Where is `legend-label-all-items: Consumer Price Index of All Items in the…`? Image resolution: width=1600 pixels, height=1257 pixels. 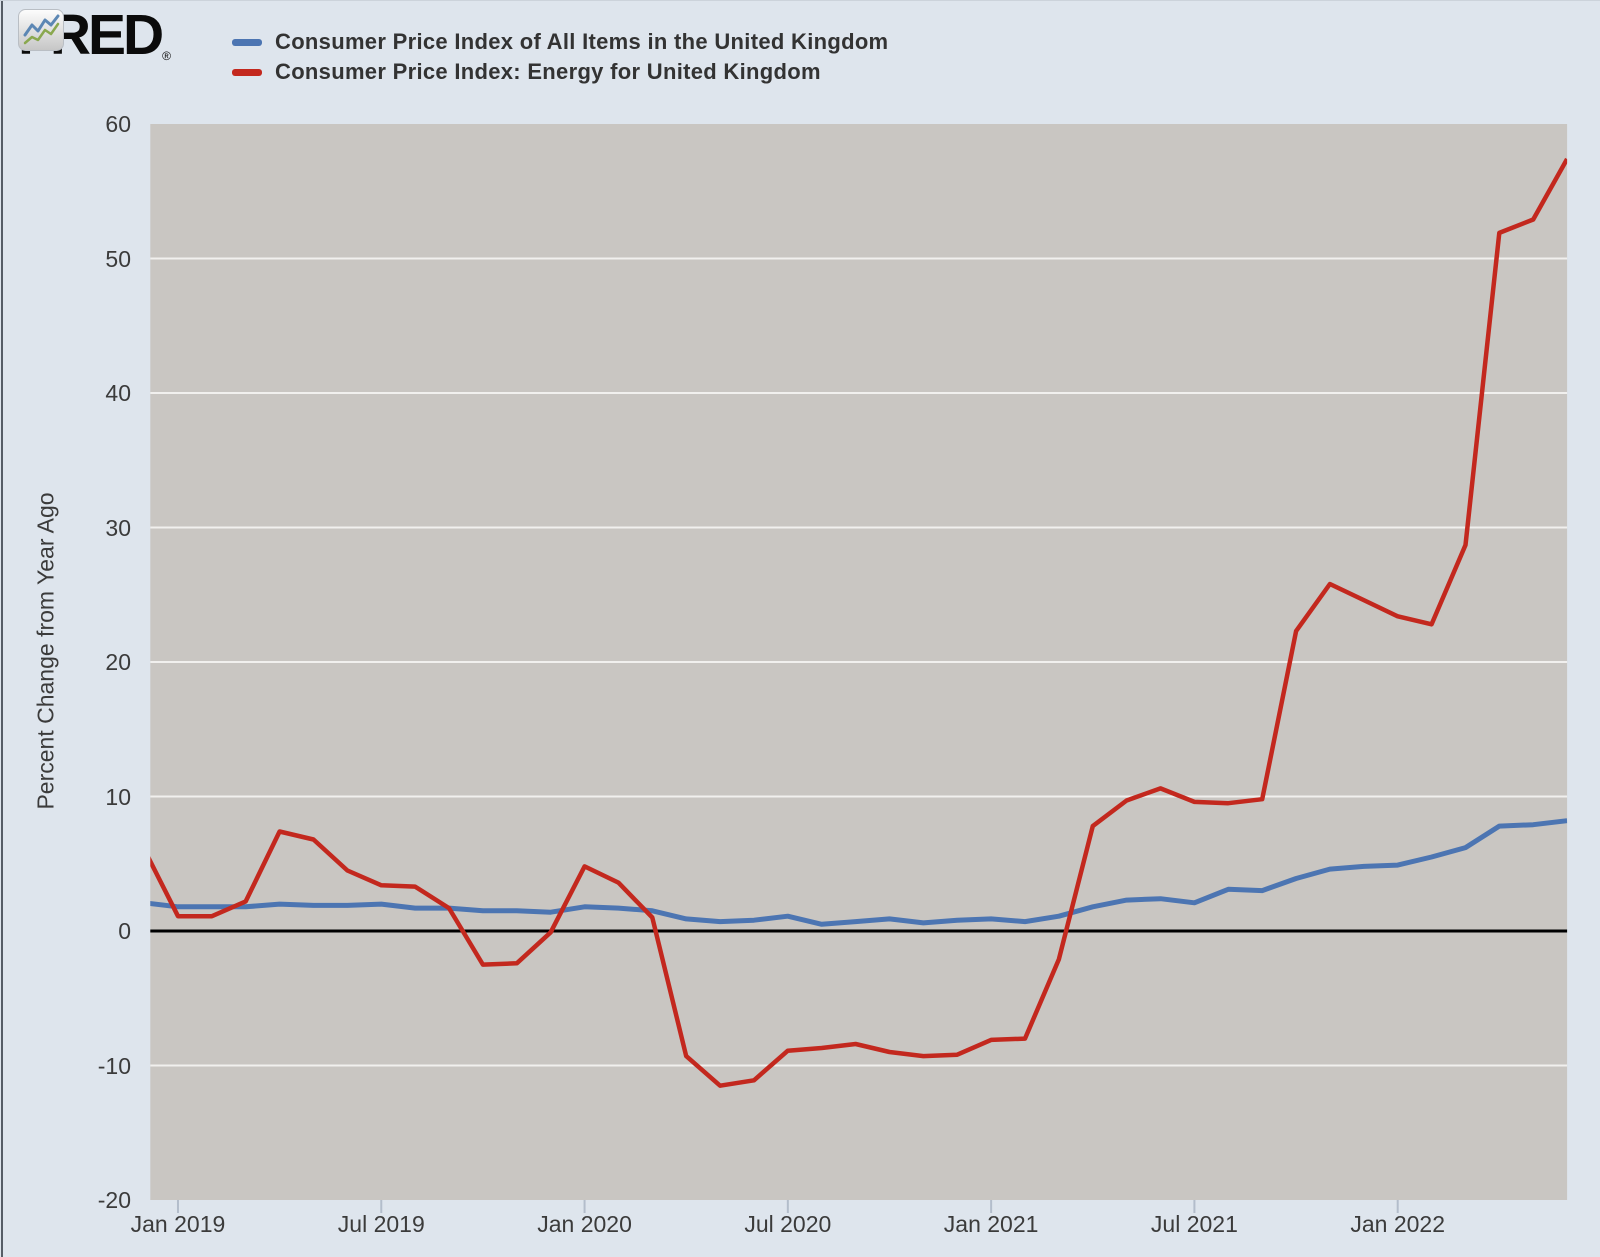 legend-label-all-items: Consumer Price Index of All Items in the… is located at coordinates (582, 41).